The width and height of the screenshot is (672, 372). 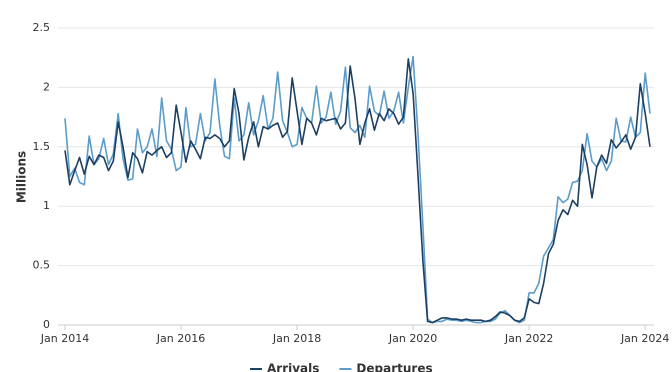 What do you see at coordinates (528, 338) in the screenshot?
I see `x-tick-label: Jan 2022` at bounding box center [528, 338].